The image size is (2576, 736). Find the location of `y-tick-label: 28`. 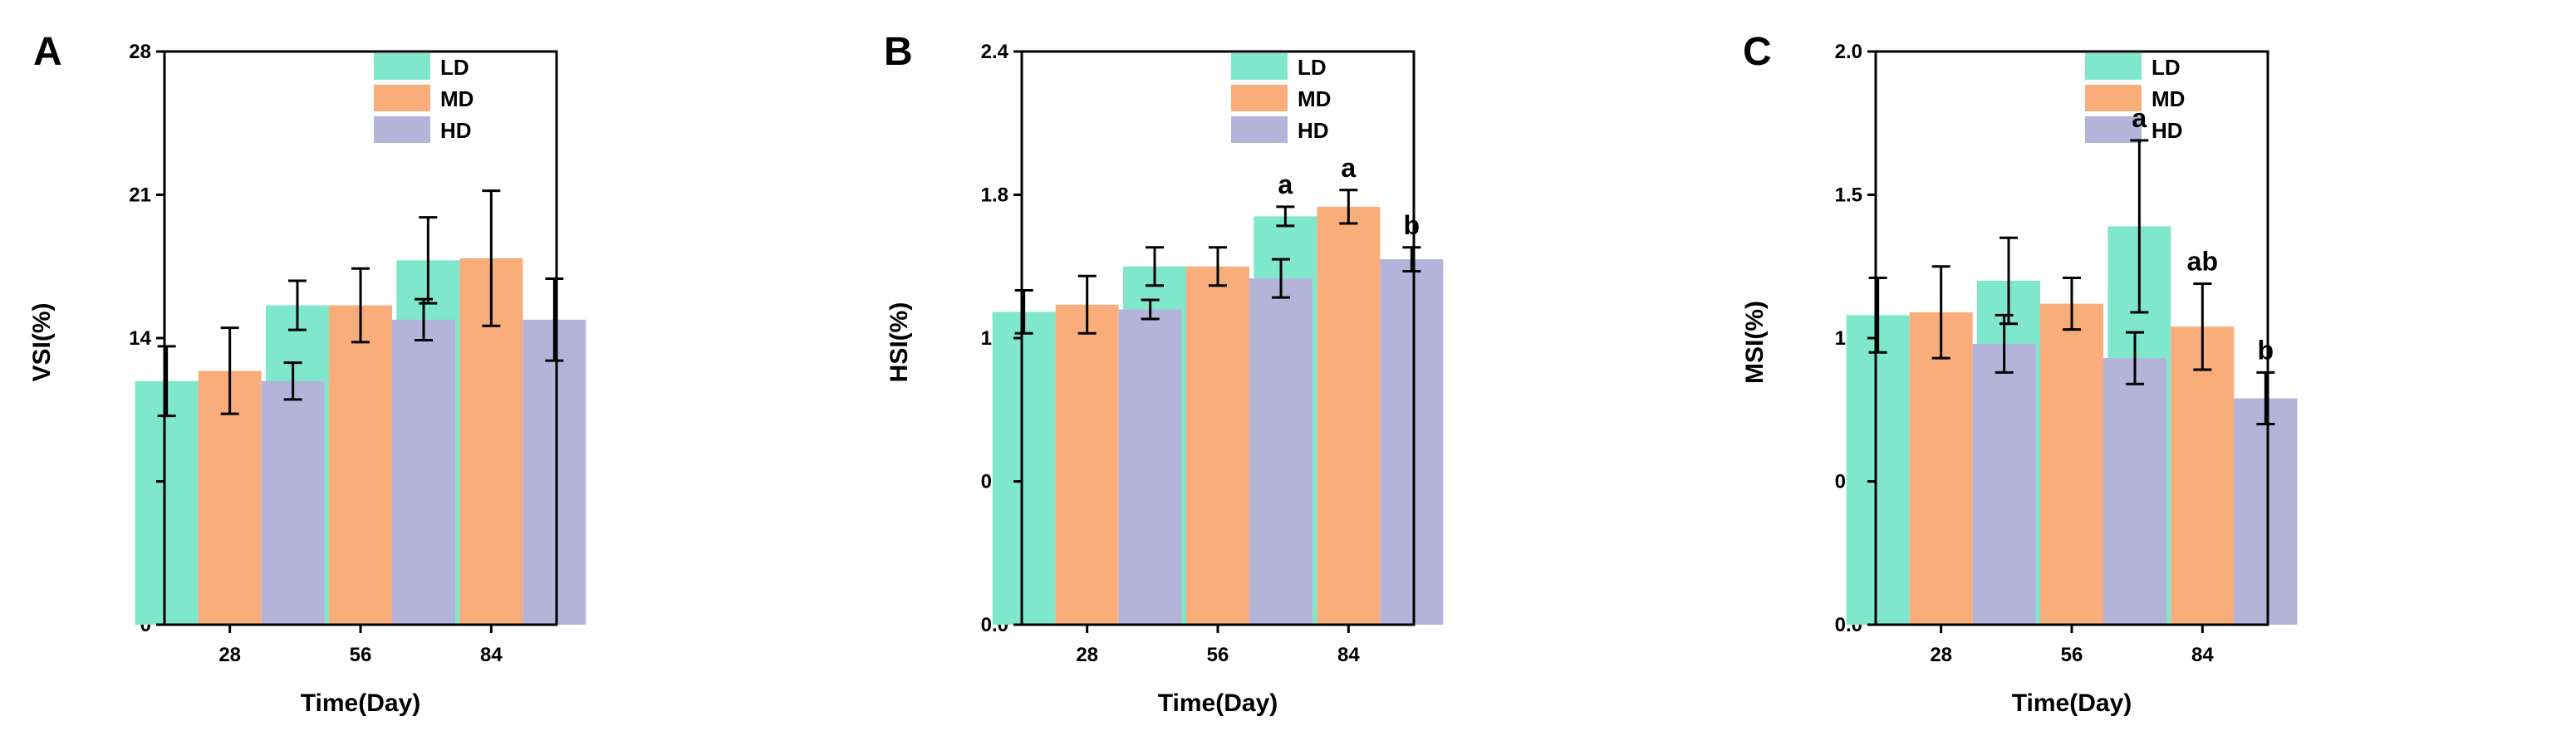

y-tick-label: 28 is located at coordinates (140, 52).